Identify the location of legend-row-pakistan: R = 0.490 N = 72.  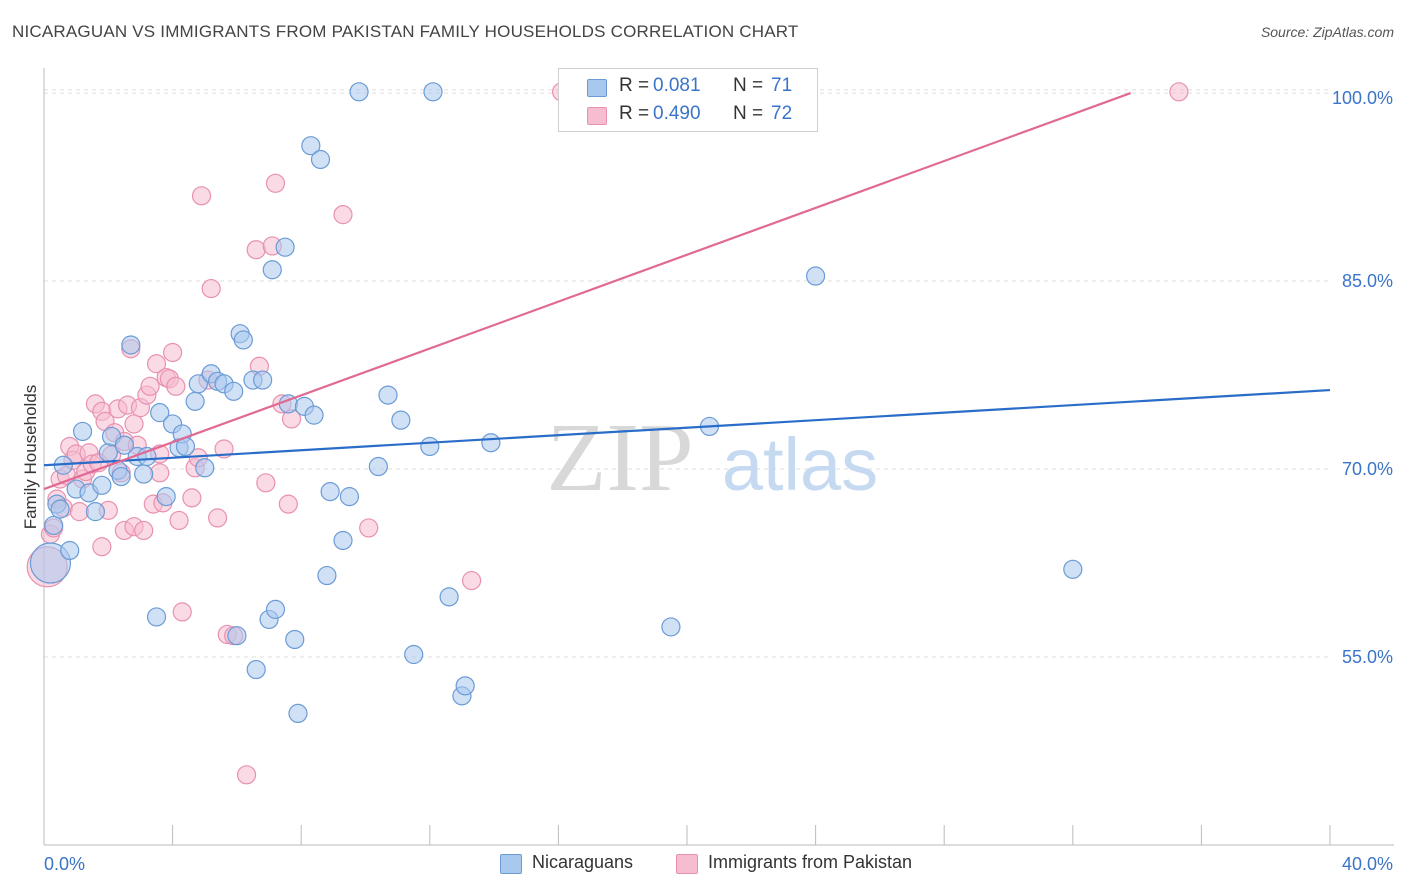
(688, 114).